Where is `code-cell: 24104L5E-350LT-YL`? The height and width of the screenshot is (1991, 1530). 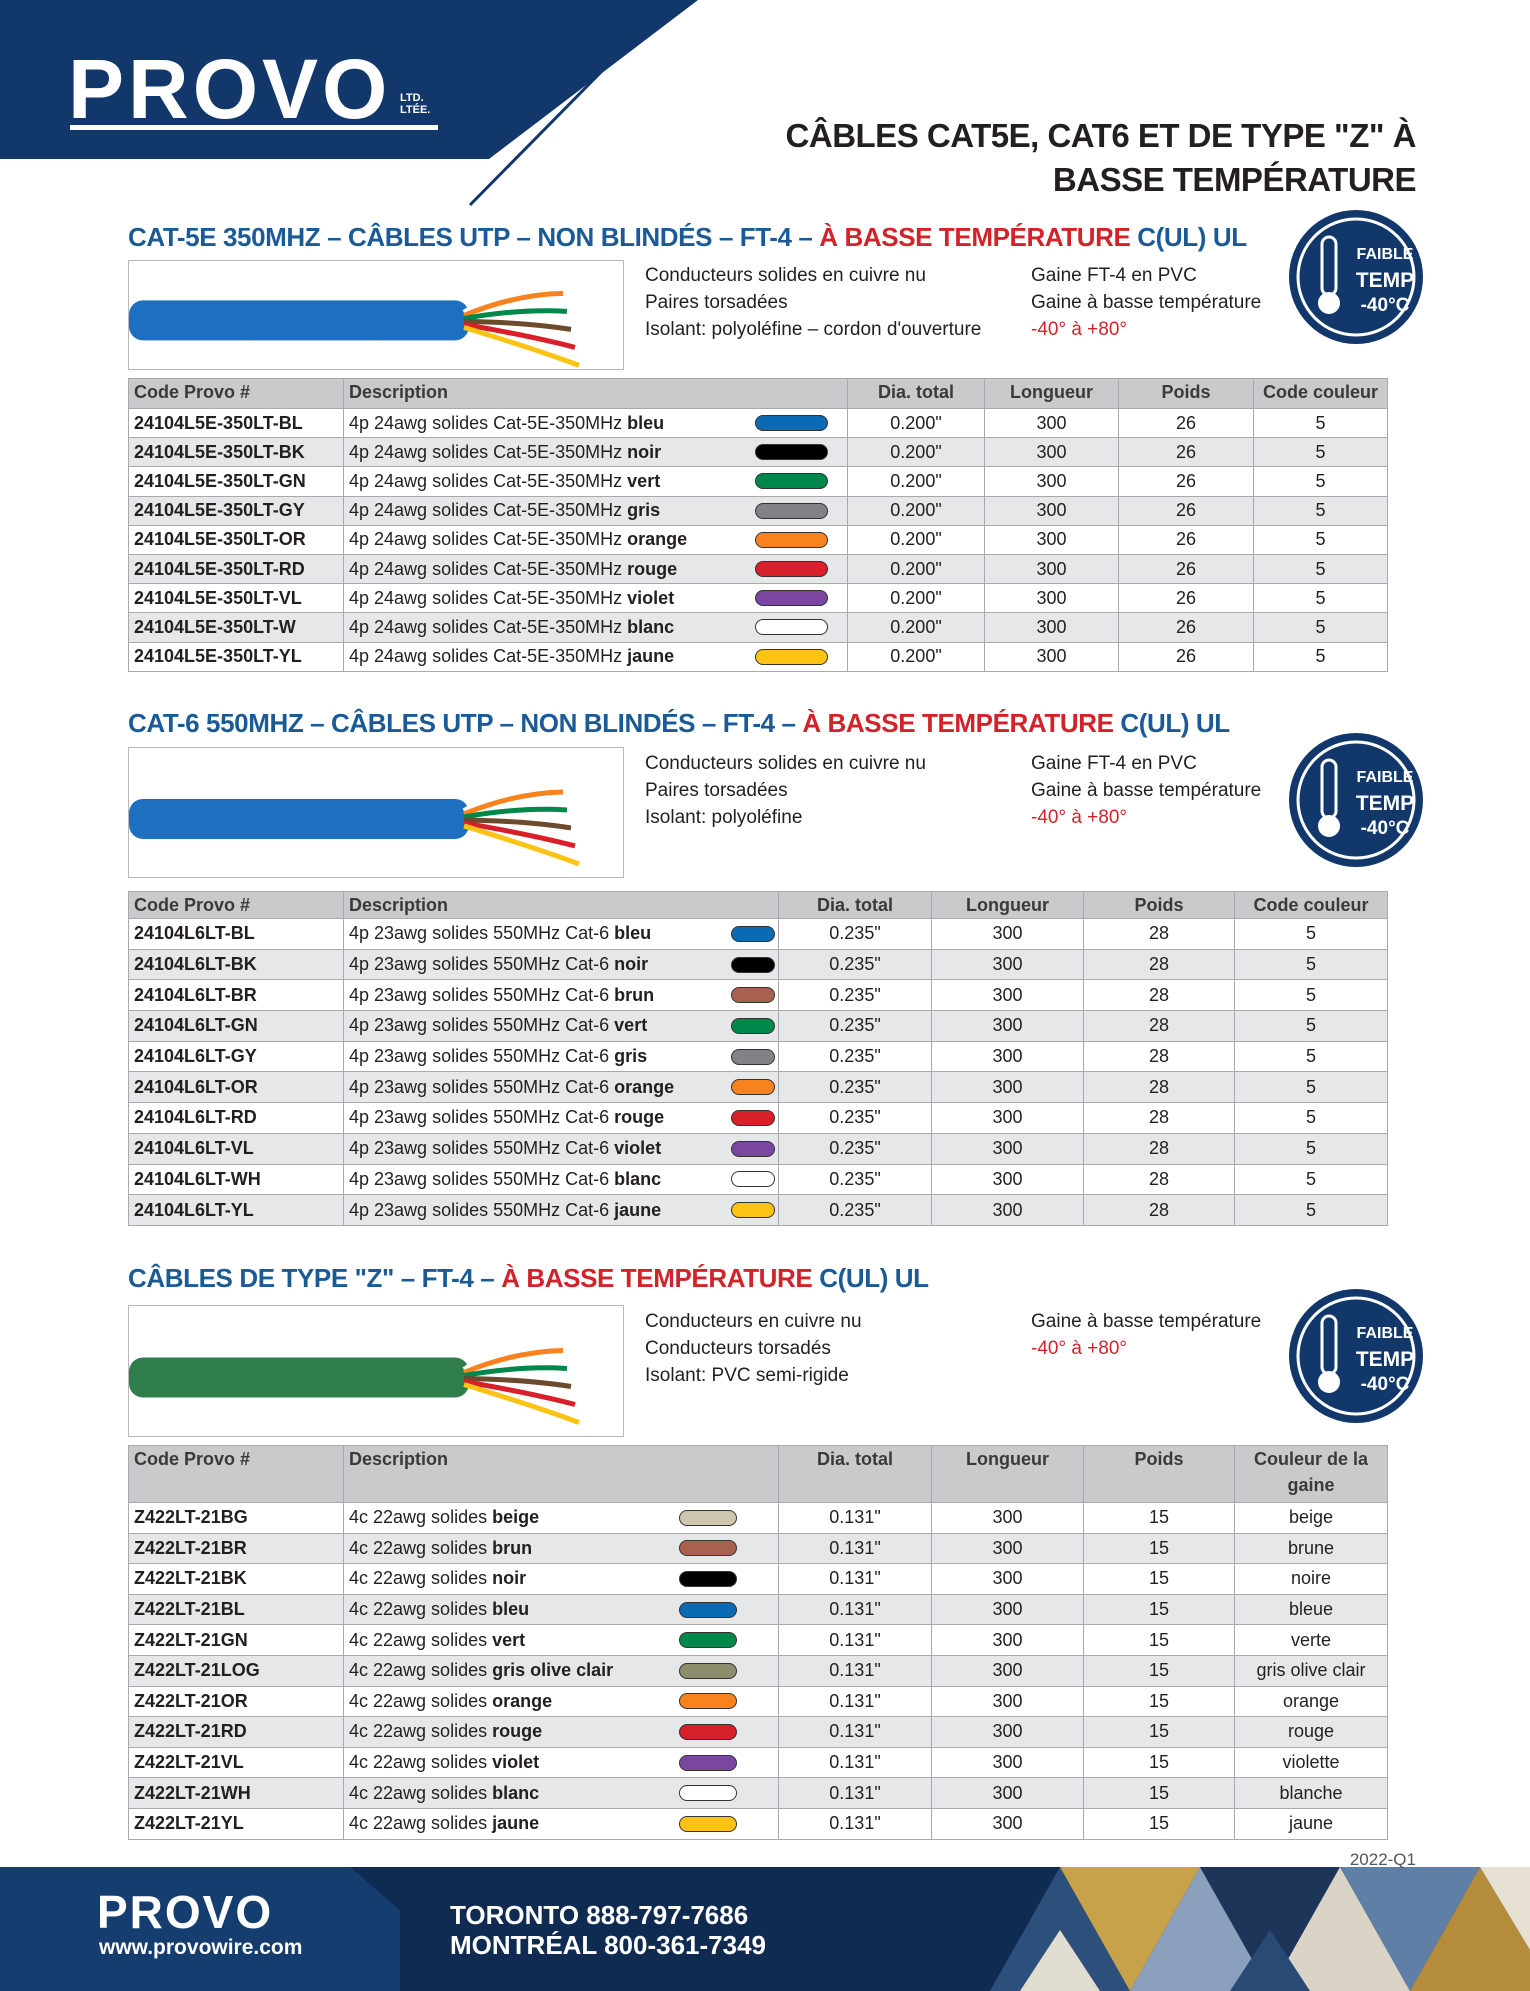 code-cell: 24104L5E-350LT-YL is located at coordinates (236, 656).